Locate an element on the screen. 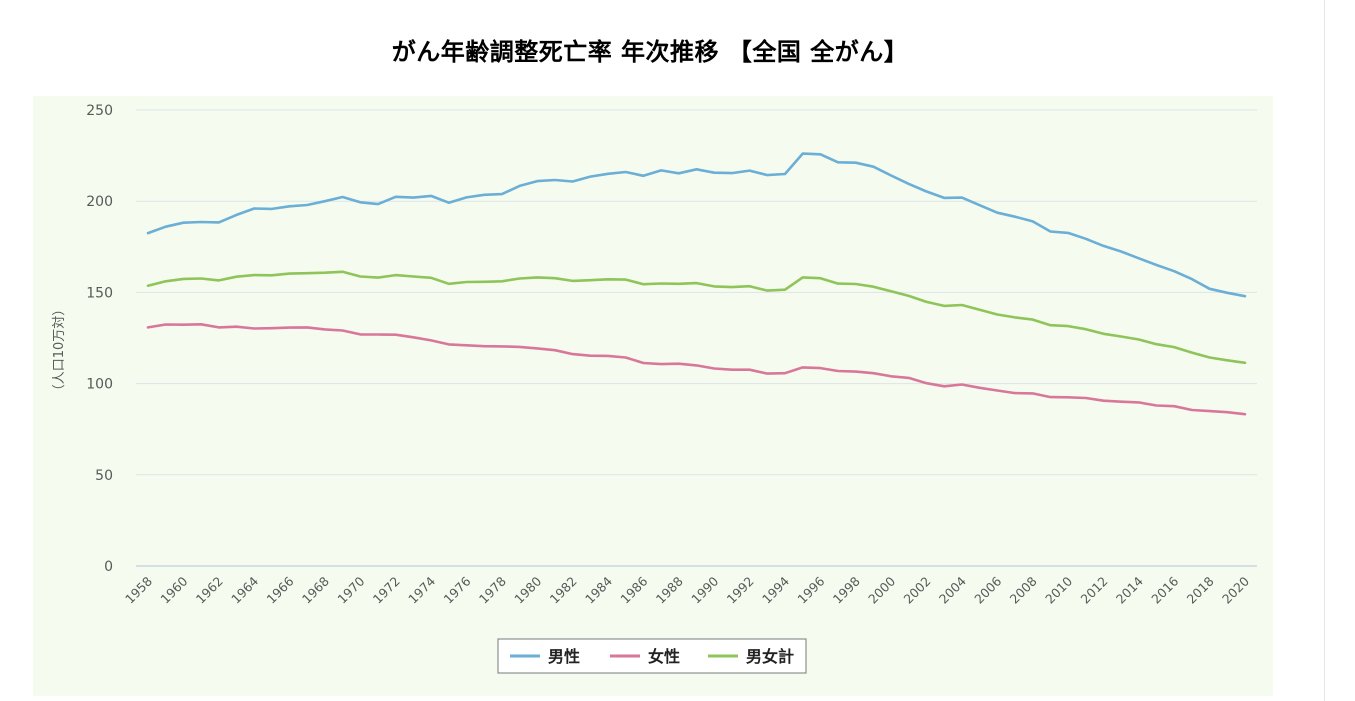  legend-label-1: 女性 is located at coordinates (664, 656).